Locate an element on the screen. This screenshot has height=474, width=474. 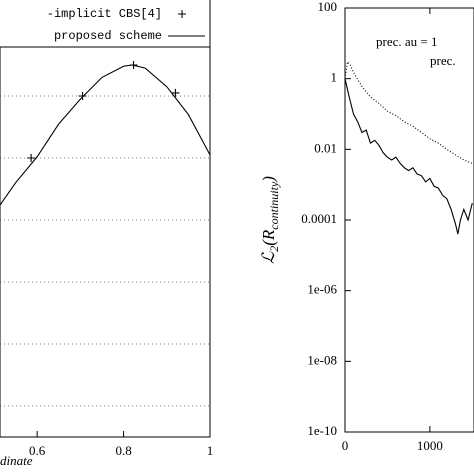
y-tick-label: 1e-10 is located at coordinates (322, 430).